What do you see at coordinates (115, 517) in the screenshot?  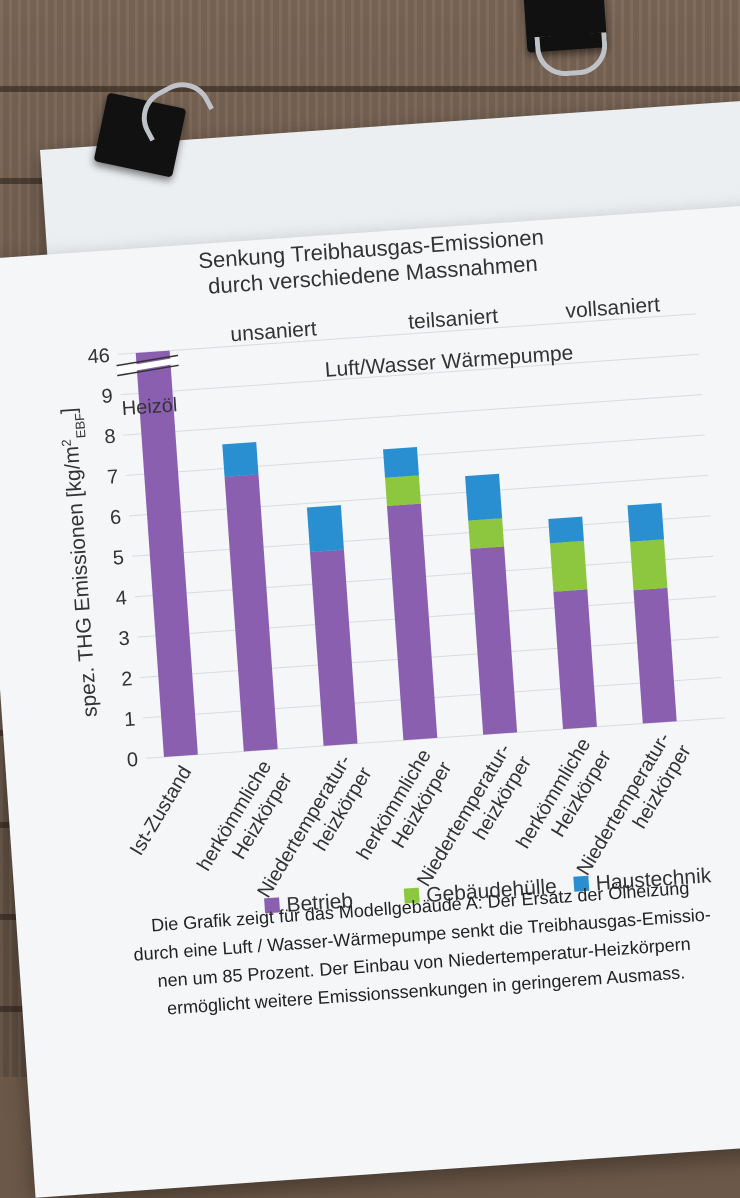 I see `y-tick-label: 6` at bounding box center [115, 517].